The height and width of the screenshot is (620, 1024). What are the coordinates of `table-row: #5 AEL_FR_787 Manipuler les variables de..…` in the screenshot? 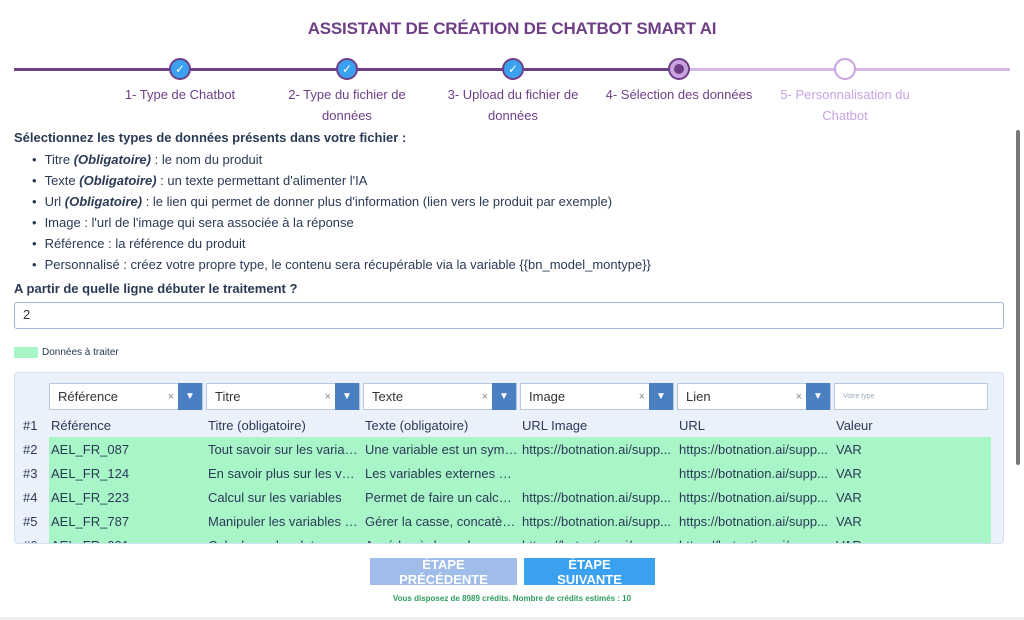 It's located at (506, 521).